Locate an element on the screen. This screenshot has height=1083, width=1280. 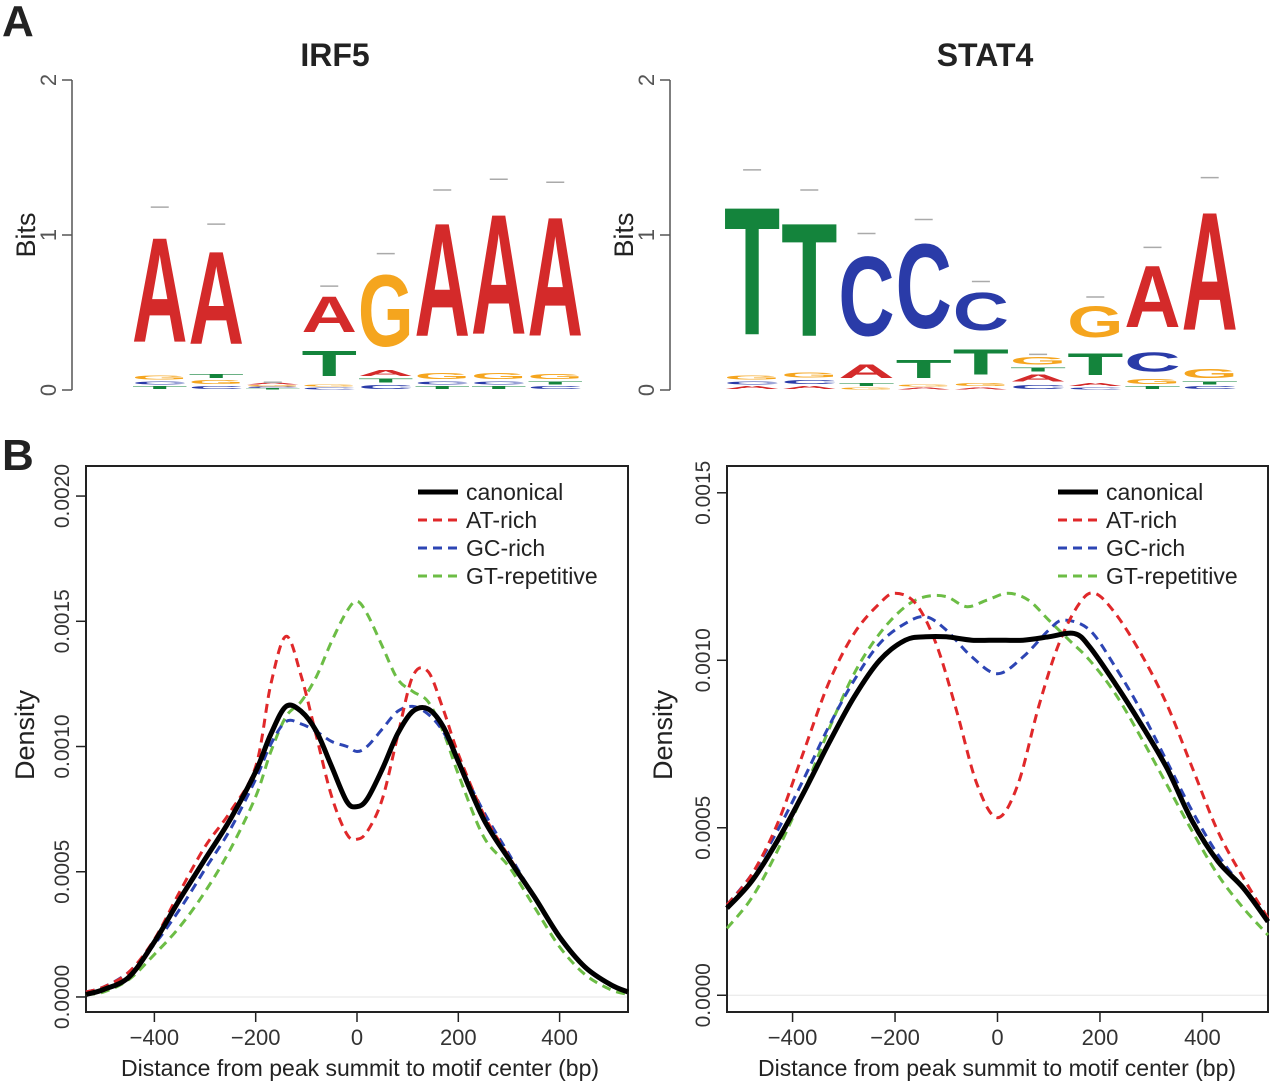
y-tick-label: 0.0000 is located at coordinates (62, 997).